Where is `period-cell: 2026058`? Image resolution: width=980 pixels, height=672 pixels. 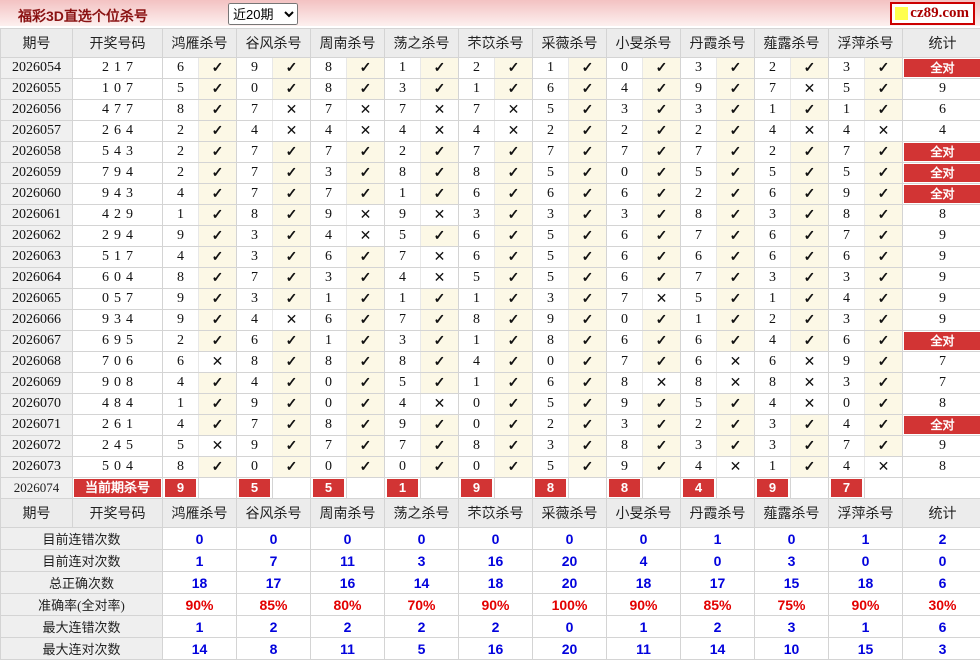
period-cell: 2026058 is located at coordinates (36, 152).